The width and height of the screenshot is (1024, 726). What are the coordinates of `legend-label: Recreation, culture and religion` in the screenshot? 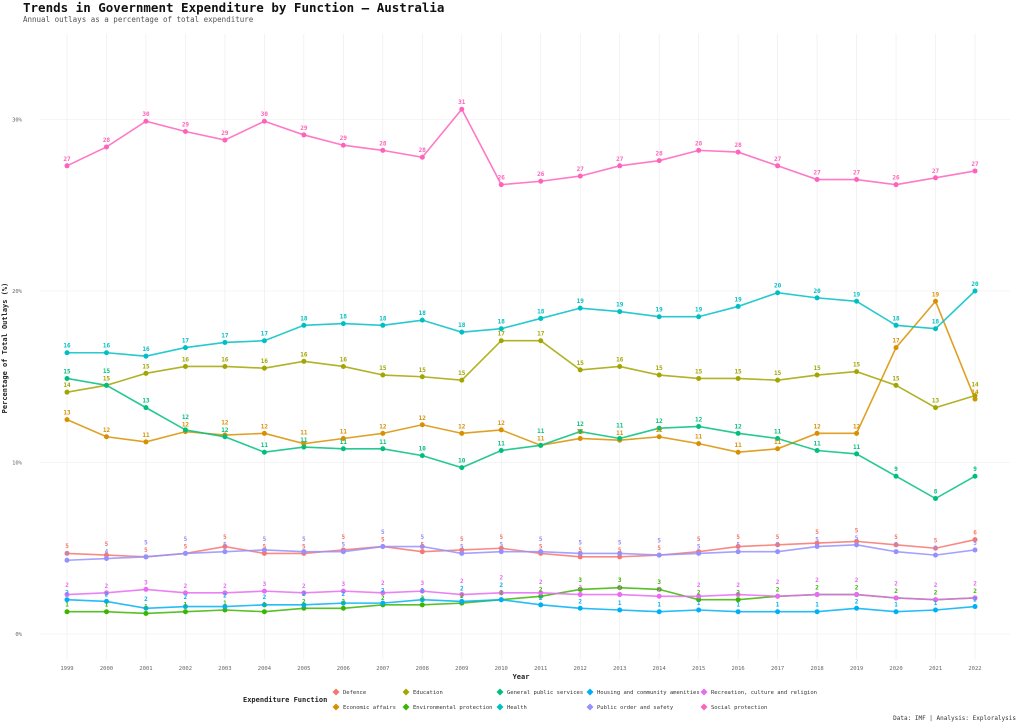 It's located at (764, 693).